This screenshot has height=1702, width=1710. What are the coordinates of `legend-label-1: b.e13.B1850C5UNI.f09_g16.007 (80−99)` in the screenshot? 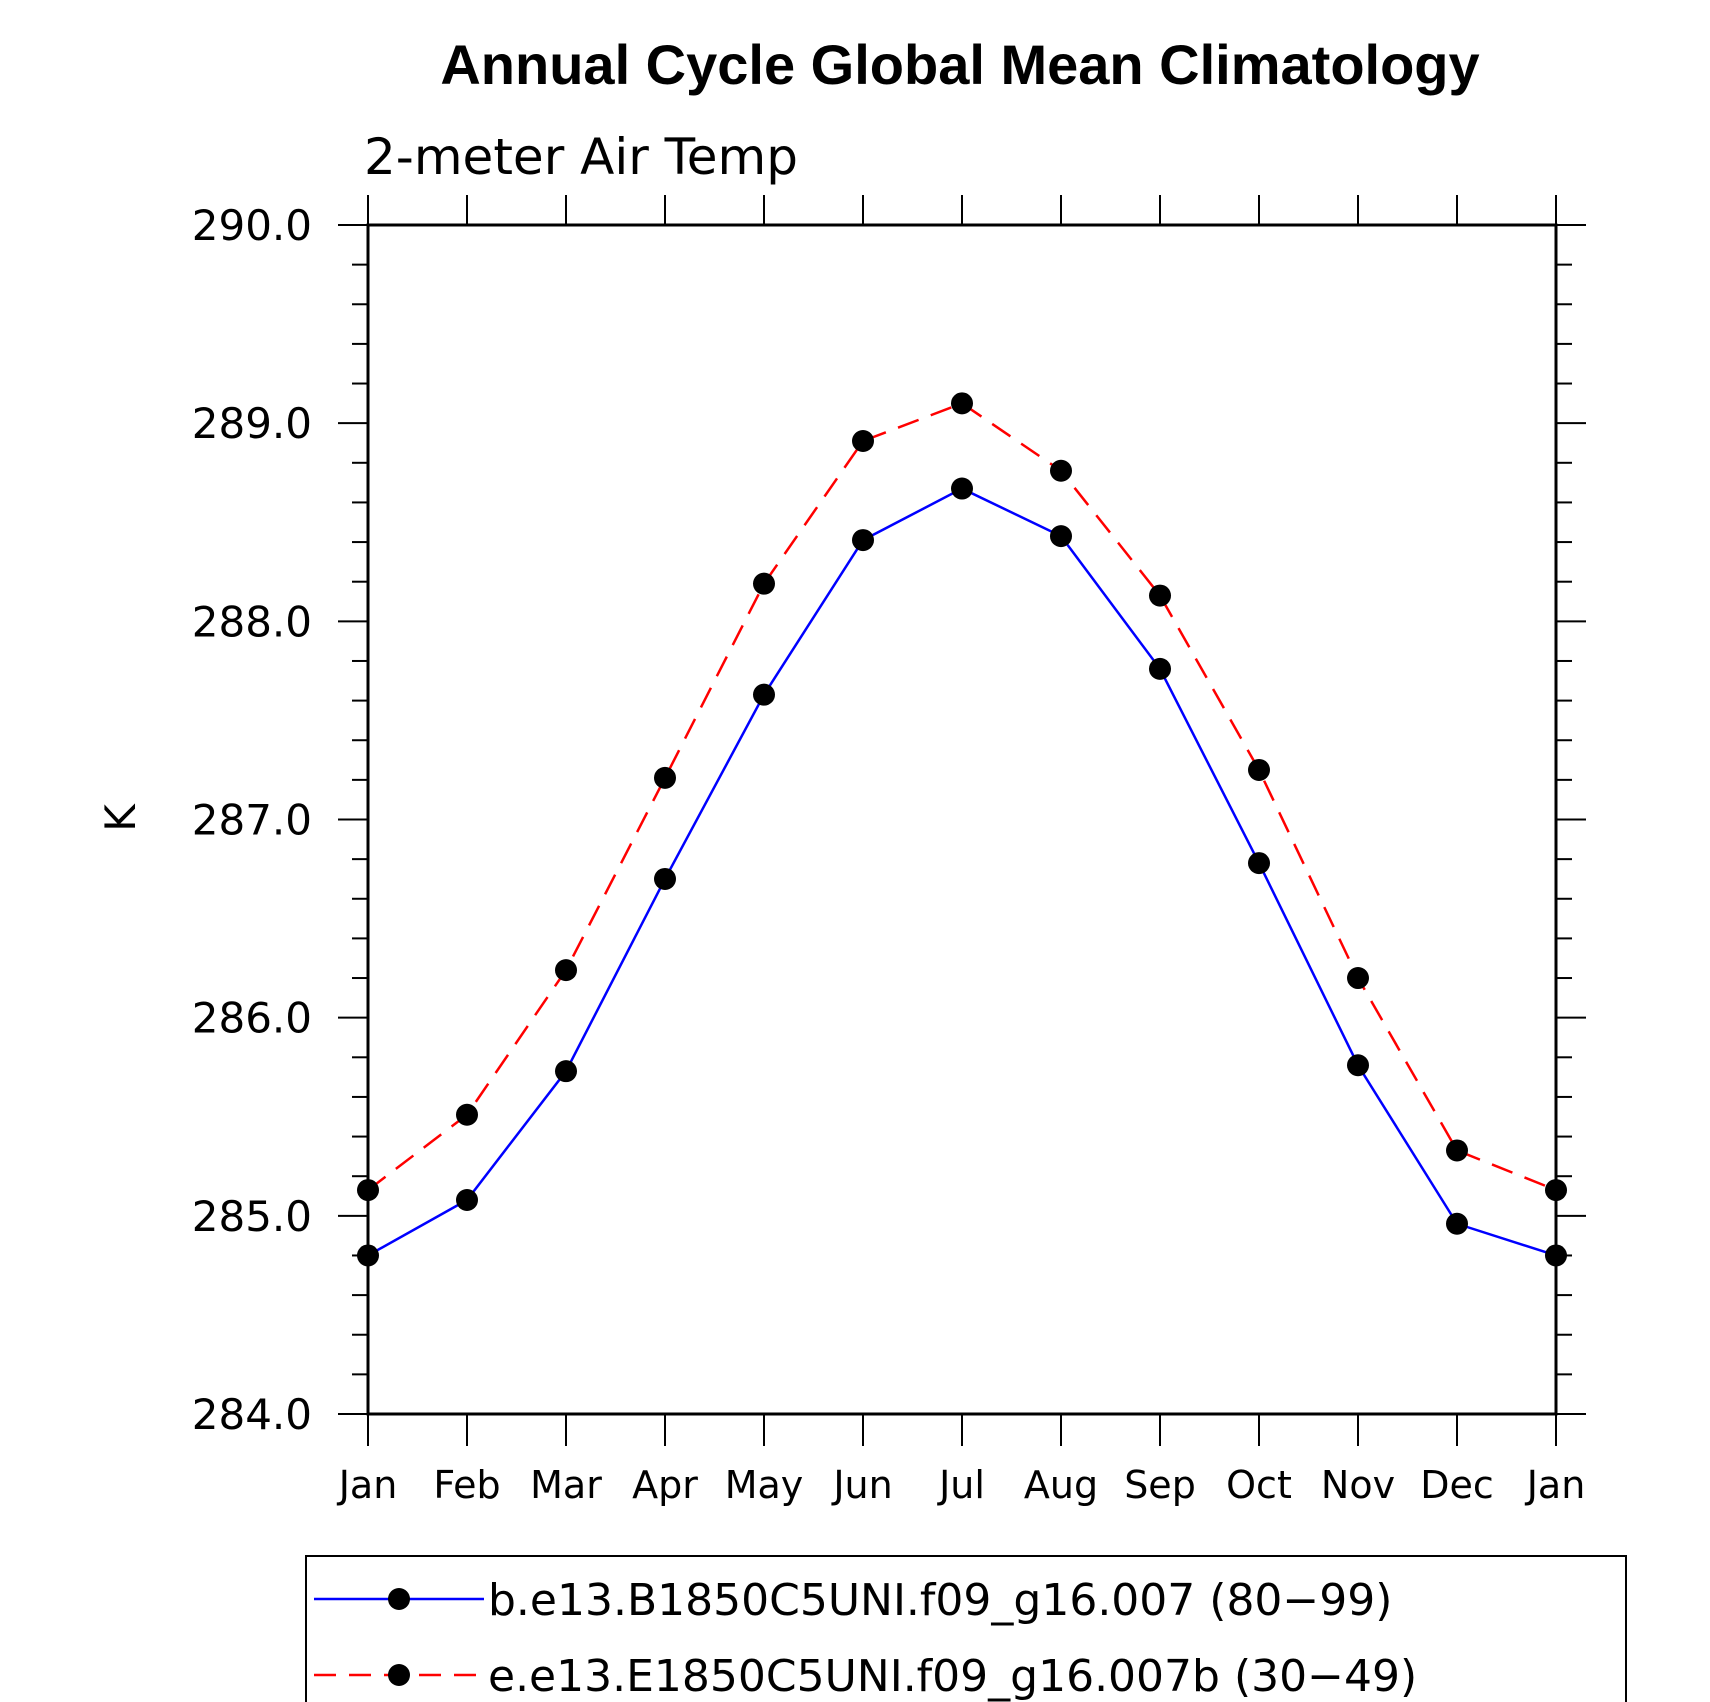 It's located at (940, 1600).